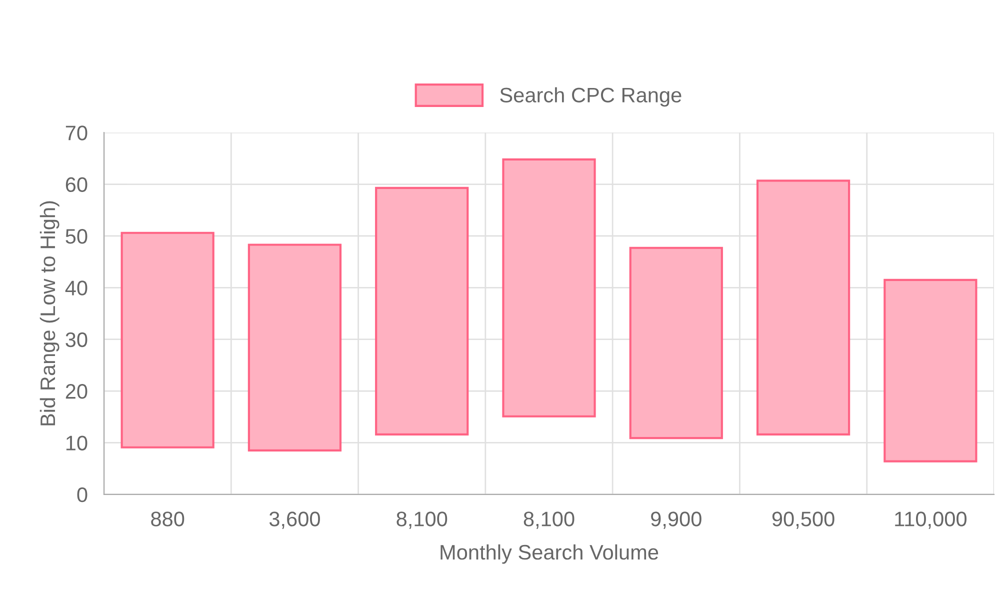 Image resolution: width=1000 pixels, height=600 pixels. What do you see at coordinates (931, 520) in the screenshot?
I see `x-tick-label: 110,000` at bounding box center [931, 520].